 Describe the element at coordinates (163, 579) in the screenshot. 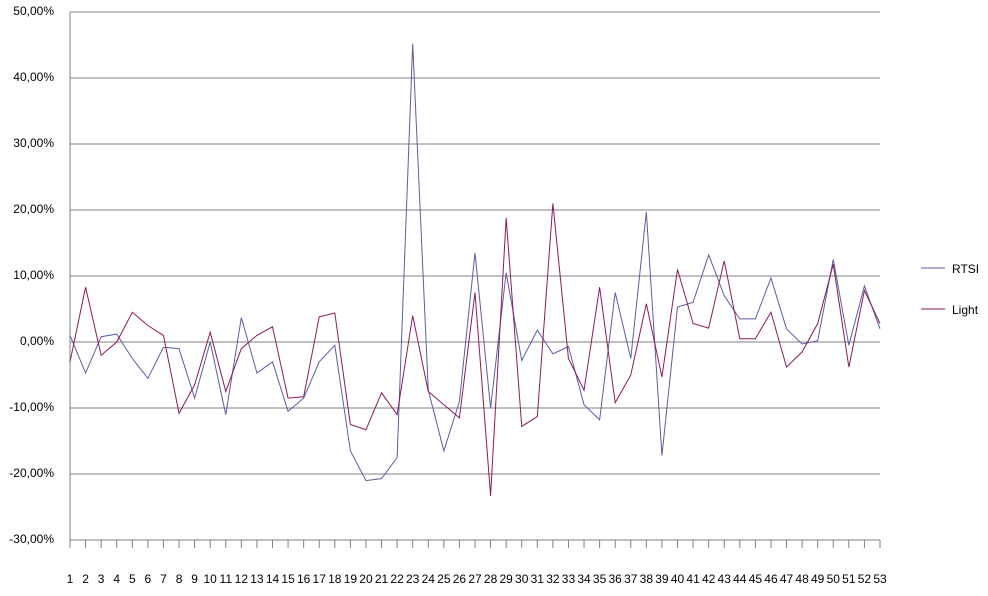

I see `x-tick-label: 7` at that location.